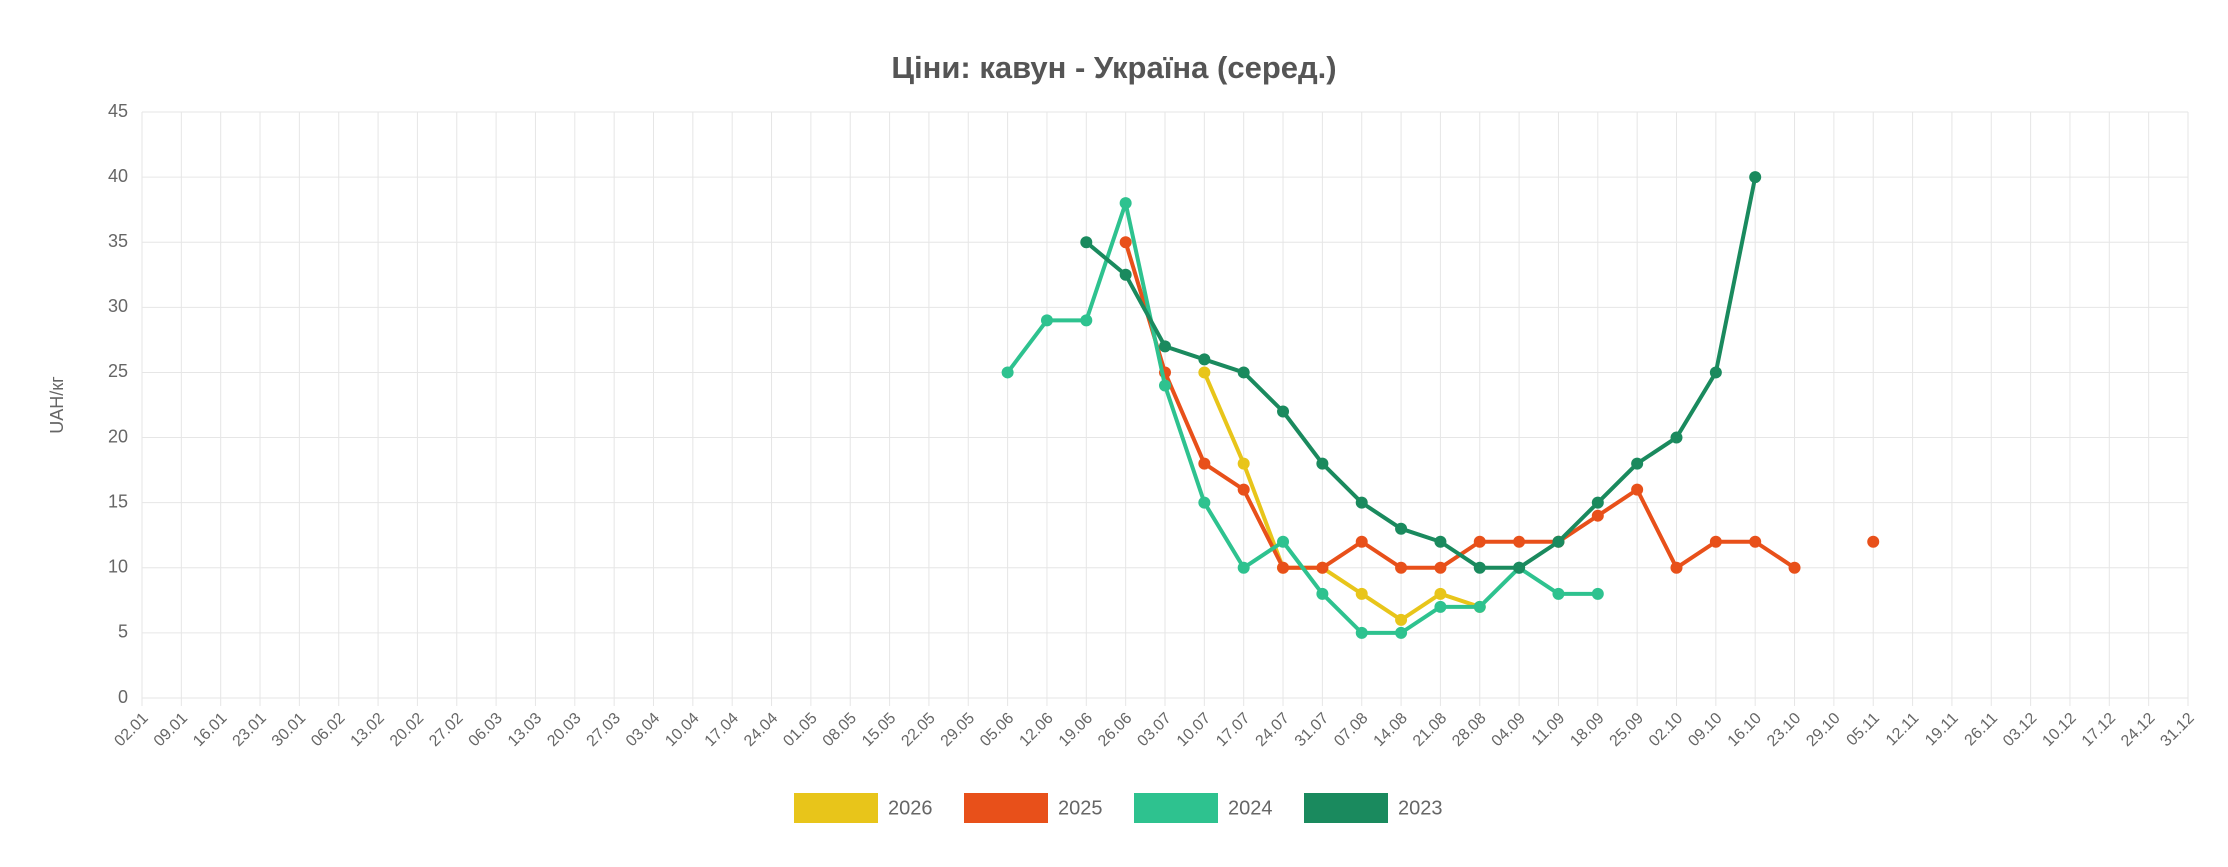  I want to click on x-tick-label: 04.09, so click(1509, 730).